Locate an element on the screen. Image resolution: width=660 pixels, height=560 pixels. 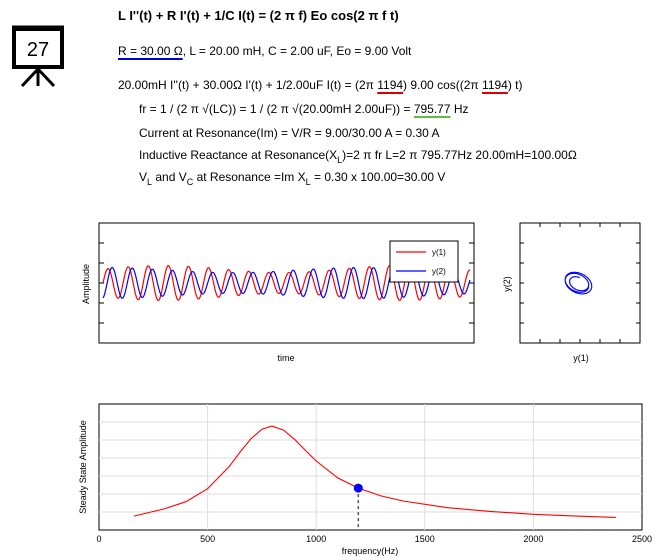
equation-part-2: ) 9.00 cos((2π is located at coordinates (443, 85).